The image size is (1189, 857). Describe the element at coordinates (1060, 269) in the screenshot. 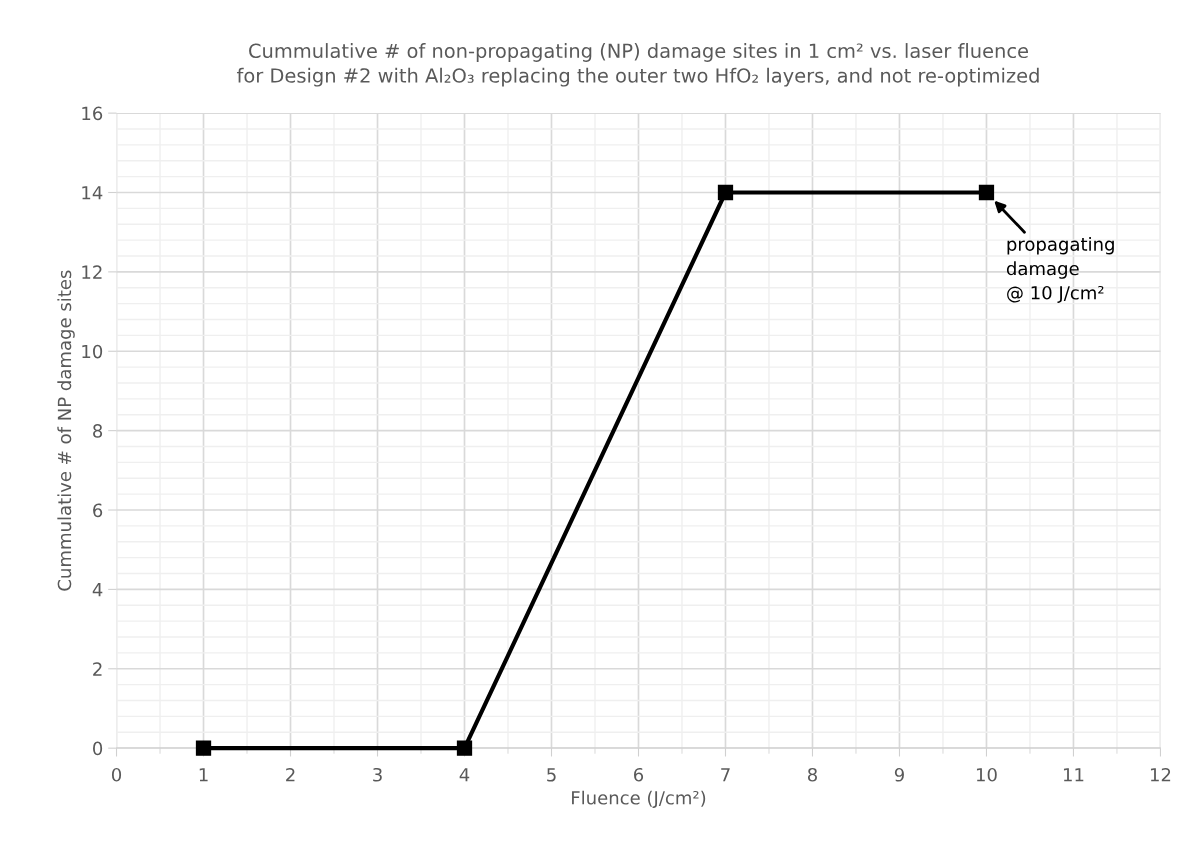

I see `annotation: propagating damage @ 10 J/cm²` at that location.